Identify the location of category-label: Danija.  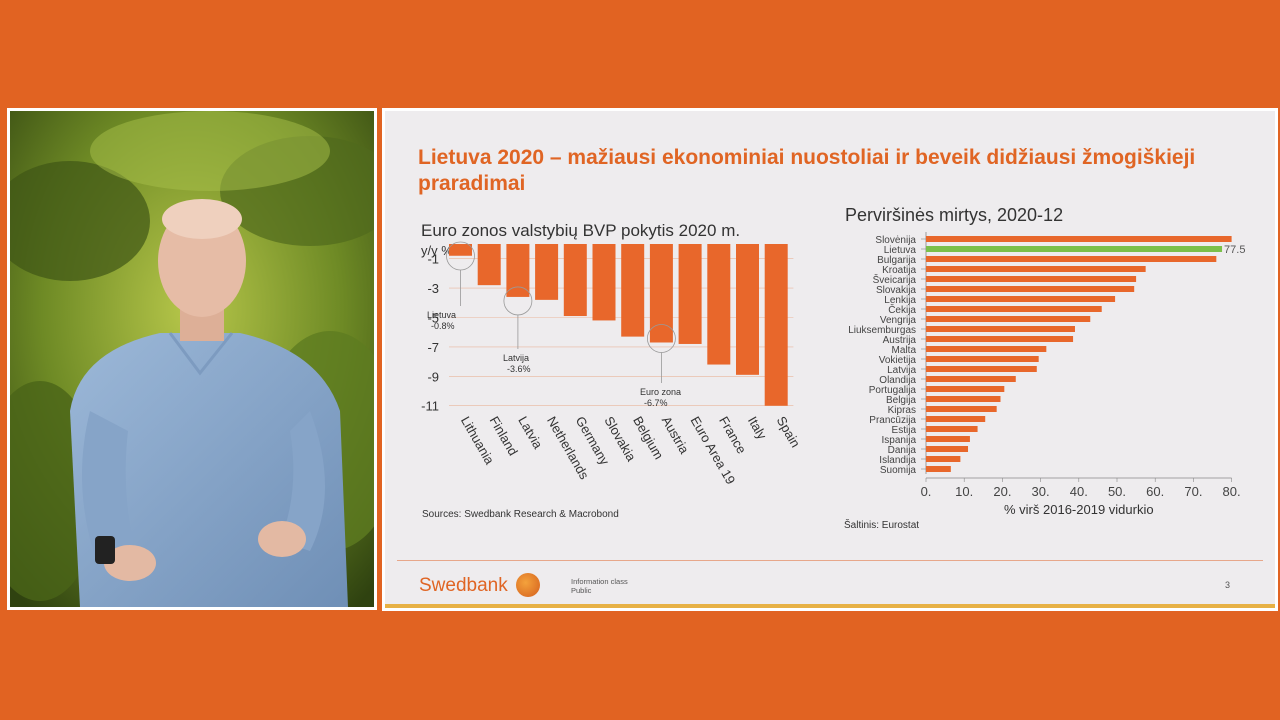
(902, 450).